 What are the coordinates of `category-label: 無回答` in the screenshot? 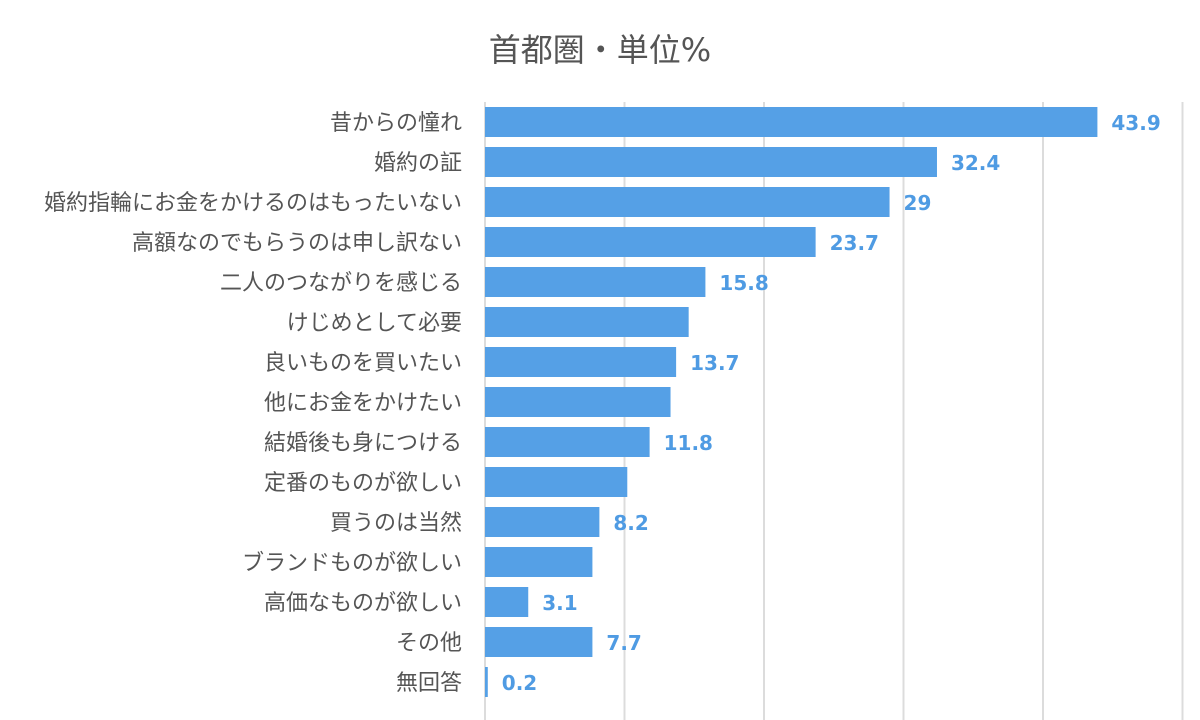 It's located at (429, 683).